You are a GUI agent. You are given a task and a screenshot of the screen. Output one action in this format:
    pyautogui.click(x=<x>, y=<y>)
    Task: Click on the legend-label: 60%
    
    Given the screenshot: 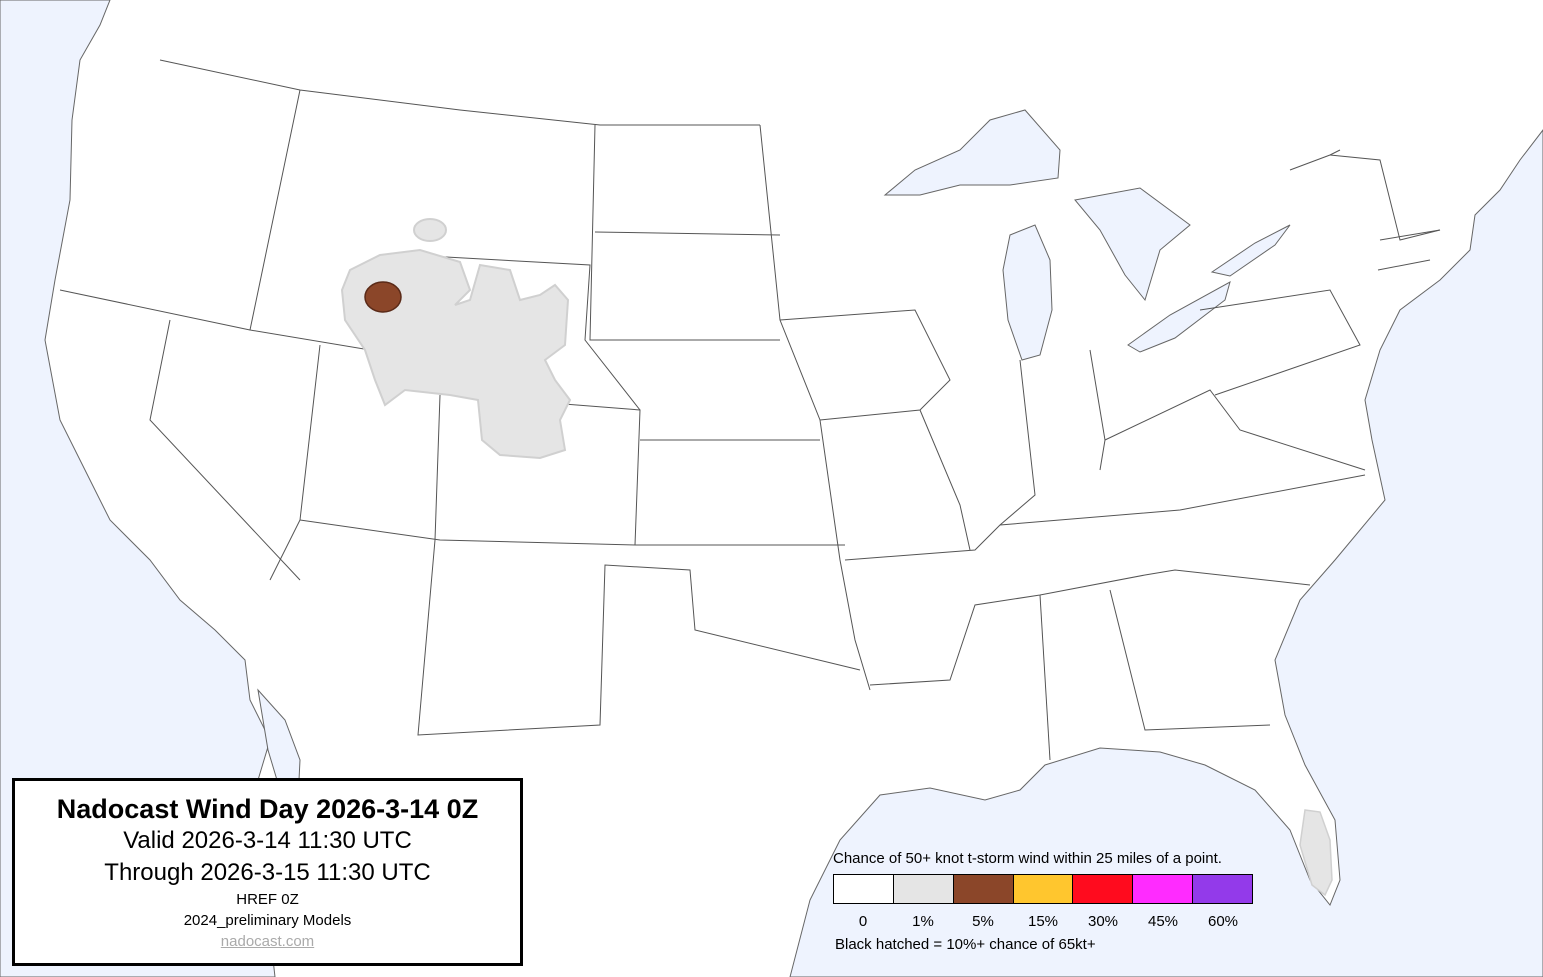 What is the action you would take?
    pyautogui.click(x=1223, y=921)
    